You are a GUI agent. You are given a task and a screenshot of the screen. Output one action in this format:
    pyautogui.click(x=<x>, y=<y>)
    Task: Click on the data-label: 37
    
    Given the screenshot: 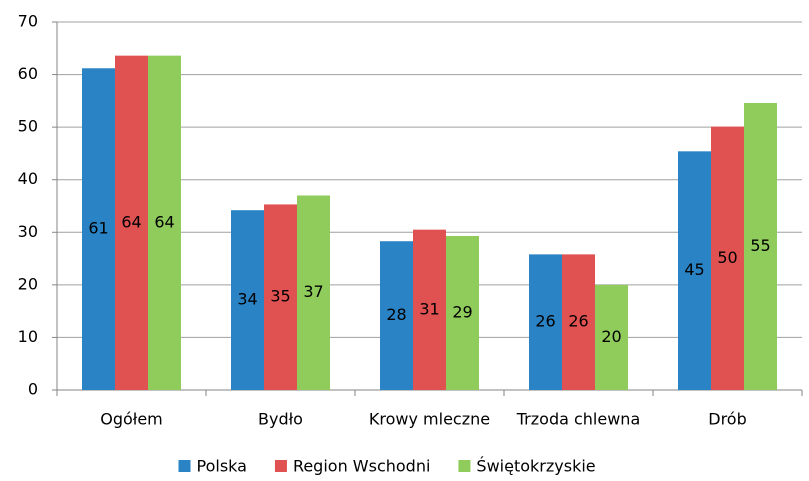 What is the action you would take?
    pyautogui.click(x=313, y=291)
    